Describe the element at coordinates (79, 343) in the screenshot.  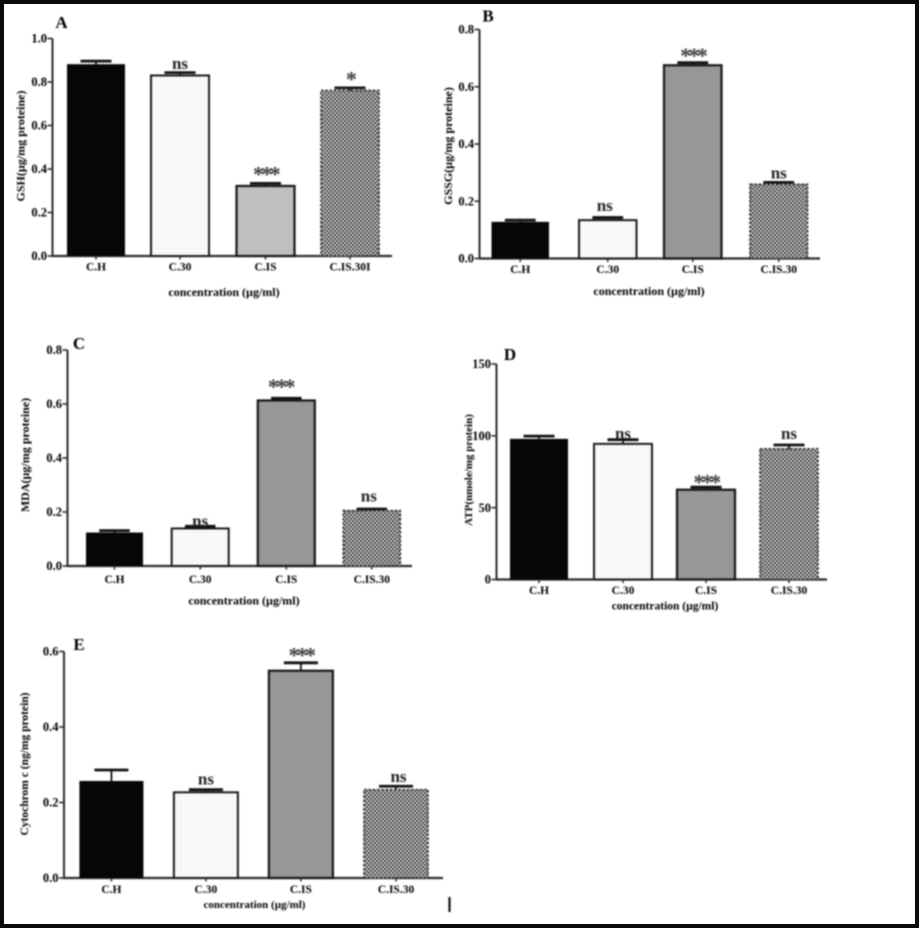
I see `svg-text: C` at that location.